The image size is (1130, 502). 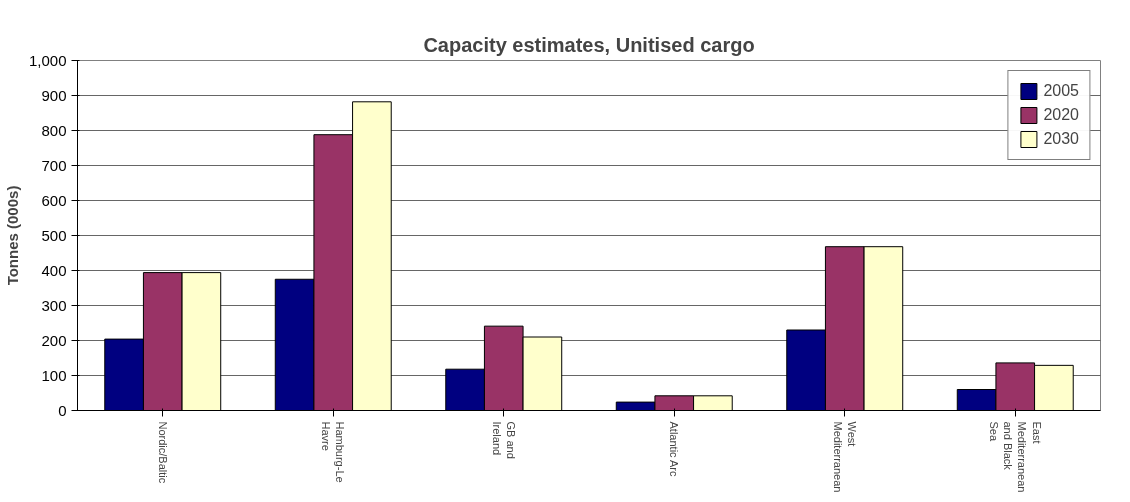 I want to click on x-tick-label: Atlantic Arc, so click(x=674, y=449).